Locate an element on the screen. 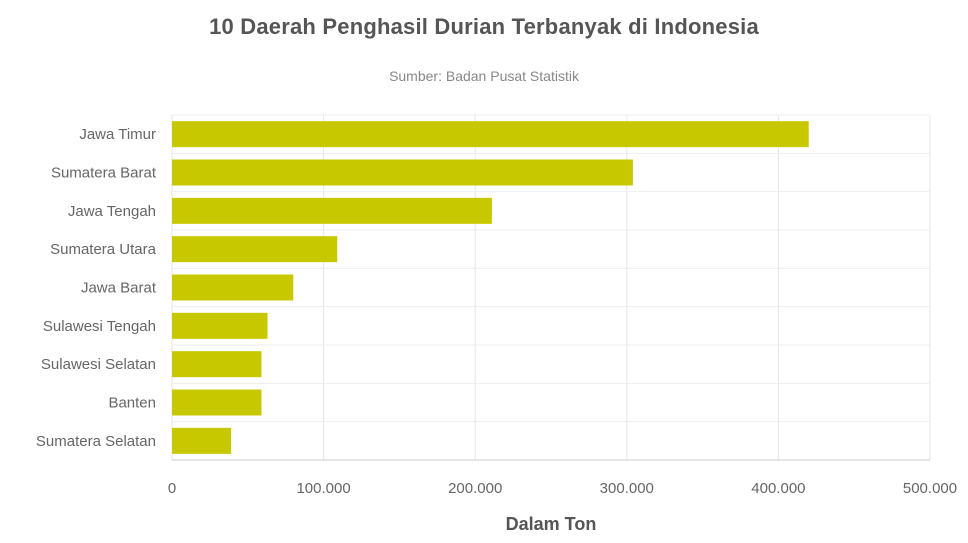 The width and height of the screenshot is (968, 543). category-label: Sulawesi Tengah is located at coordinates (99, 326).